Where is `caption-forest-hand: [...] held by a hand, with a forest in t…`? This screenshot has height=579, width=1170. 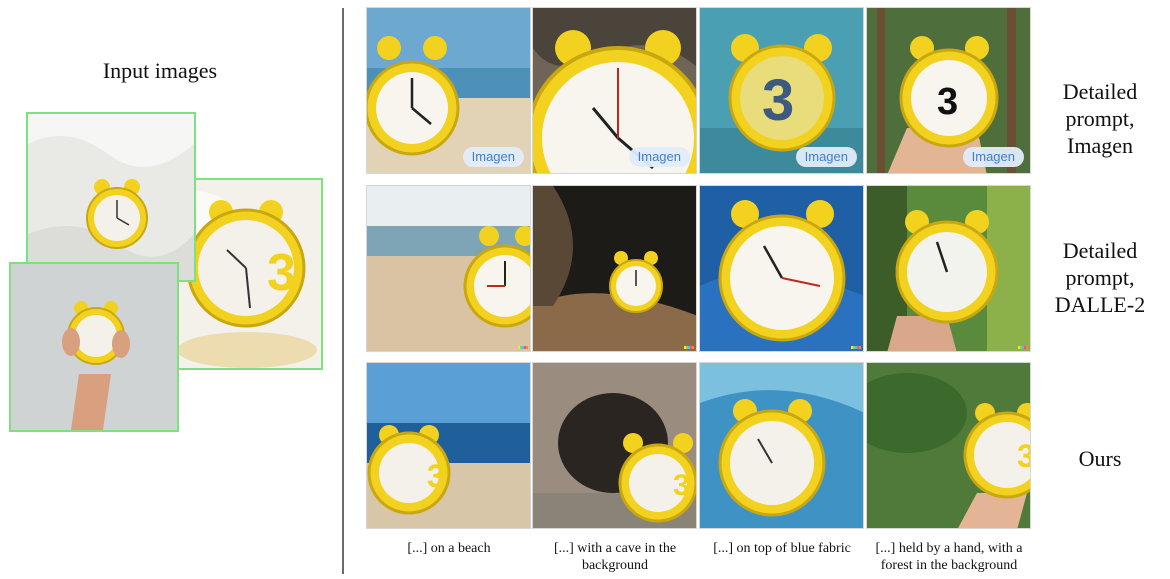 caption-forest-hand: [...] held by a hand, with a forest in t… is located at coordinates (949, 557).